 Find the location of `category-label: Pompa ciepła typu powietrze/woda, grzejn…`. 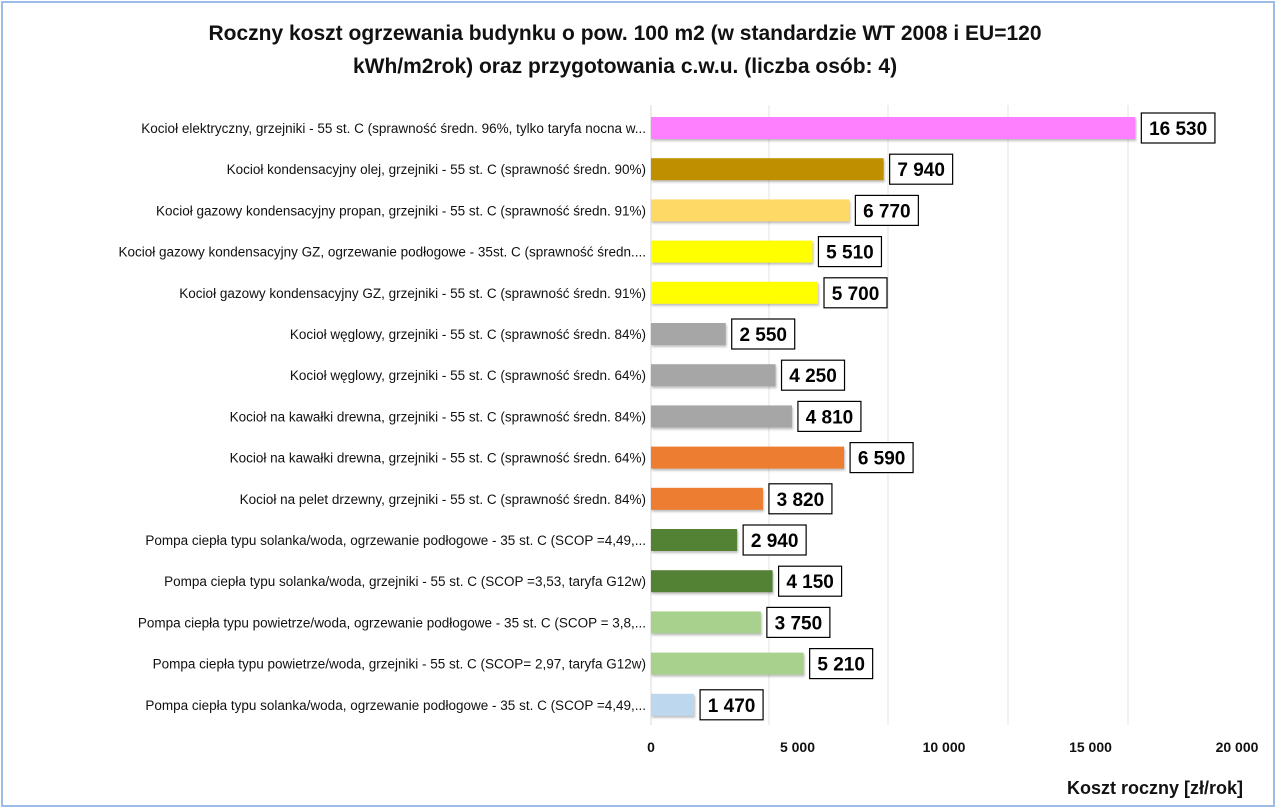

category-label: Pompa ciepła typu powietrze/woda, grzejn… is located at coordinates (399, 664).